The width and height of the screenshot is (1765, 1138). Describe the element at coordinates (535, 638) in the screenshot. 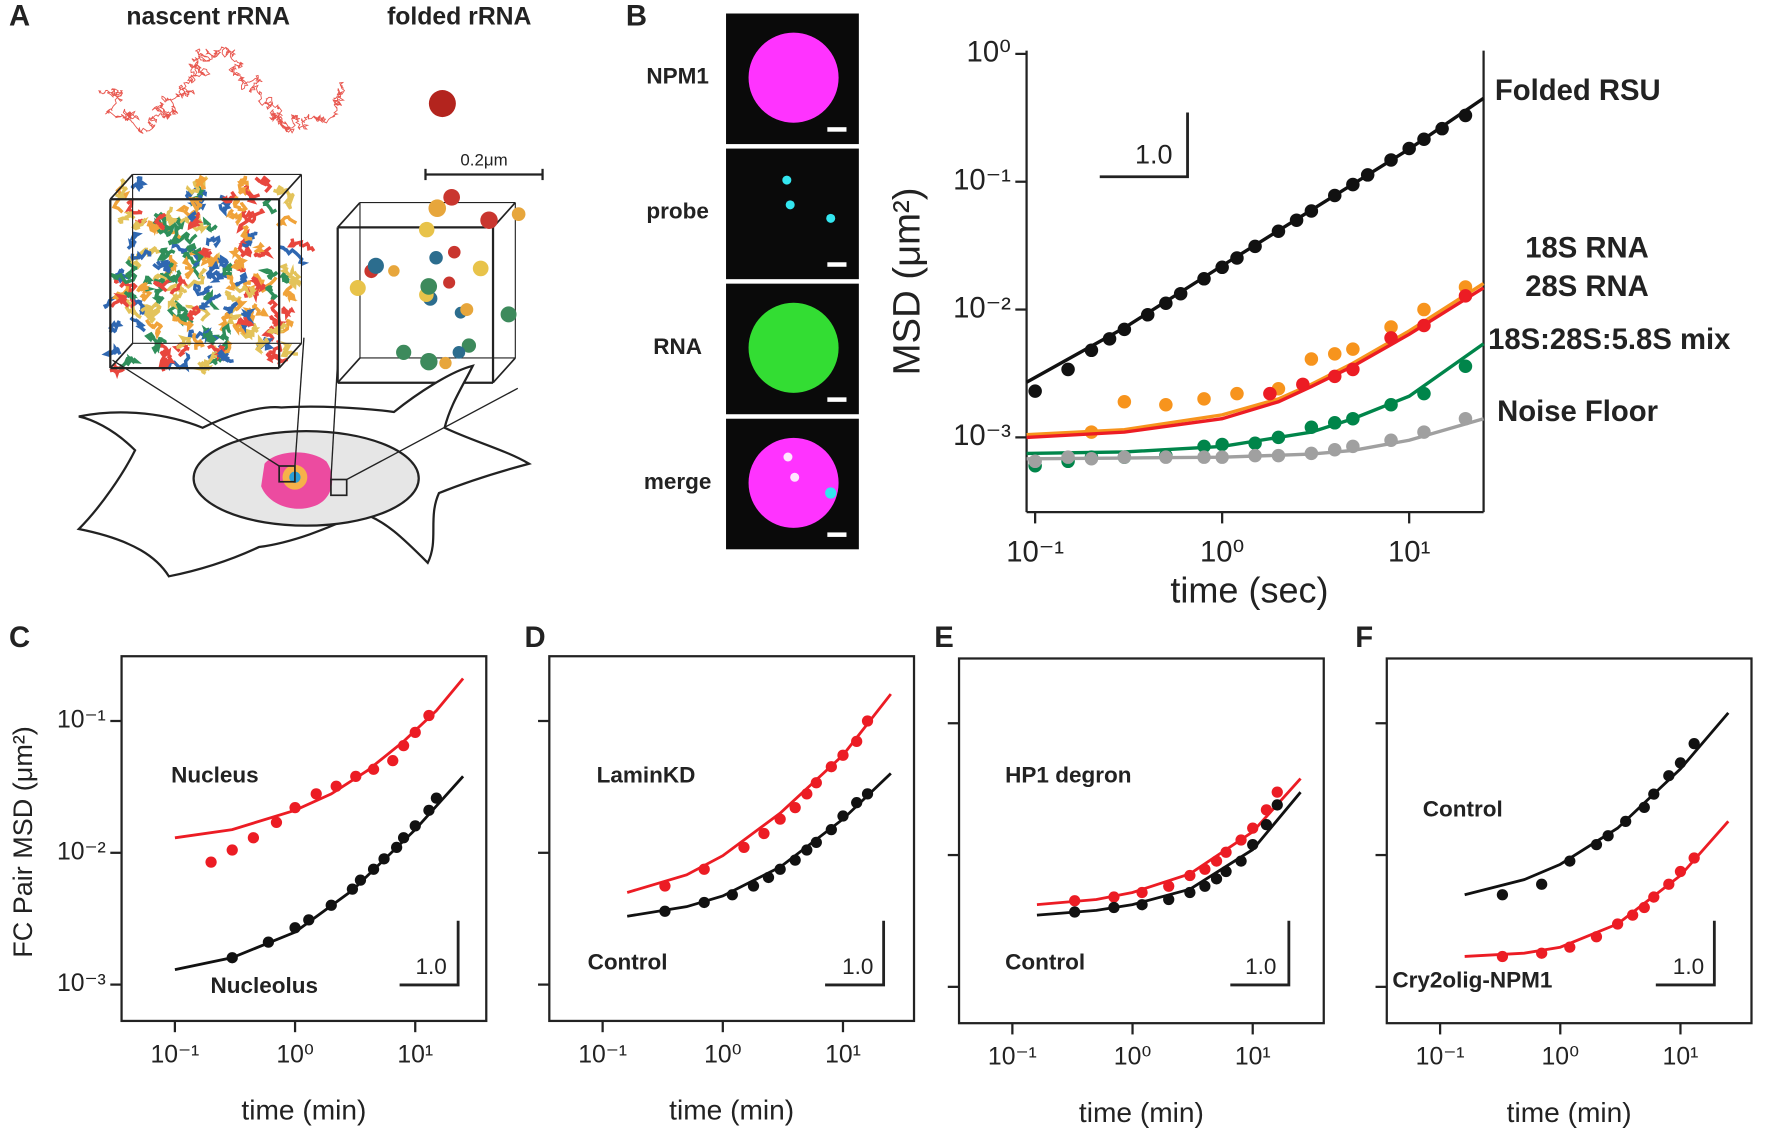

I see `panel-letter: D` at that location.